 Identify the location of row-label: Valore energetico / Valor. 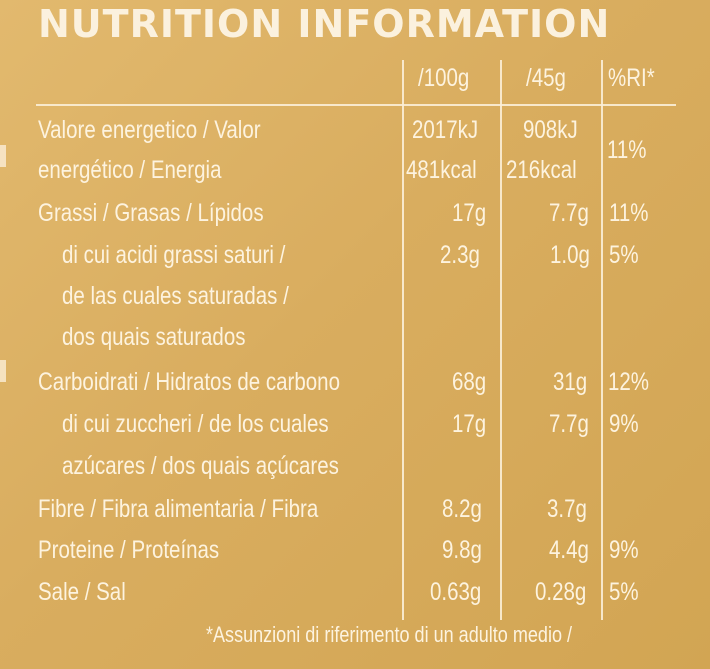
(149, 130).